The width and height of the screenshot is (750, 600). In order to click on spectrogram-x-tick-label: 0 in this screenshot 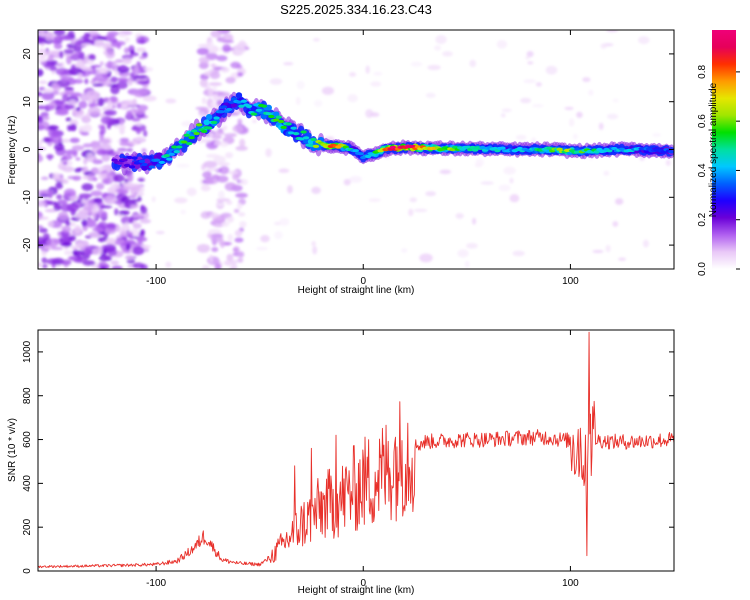, I will do `click(363, 281)`.